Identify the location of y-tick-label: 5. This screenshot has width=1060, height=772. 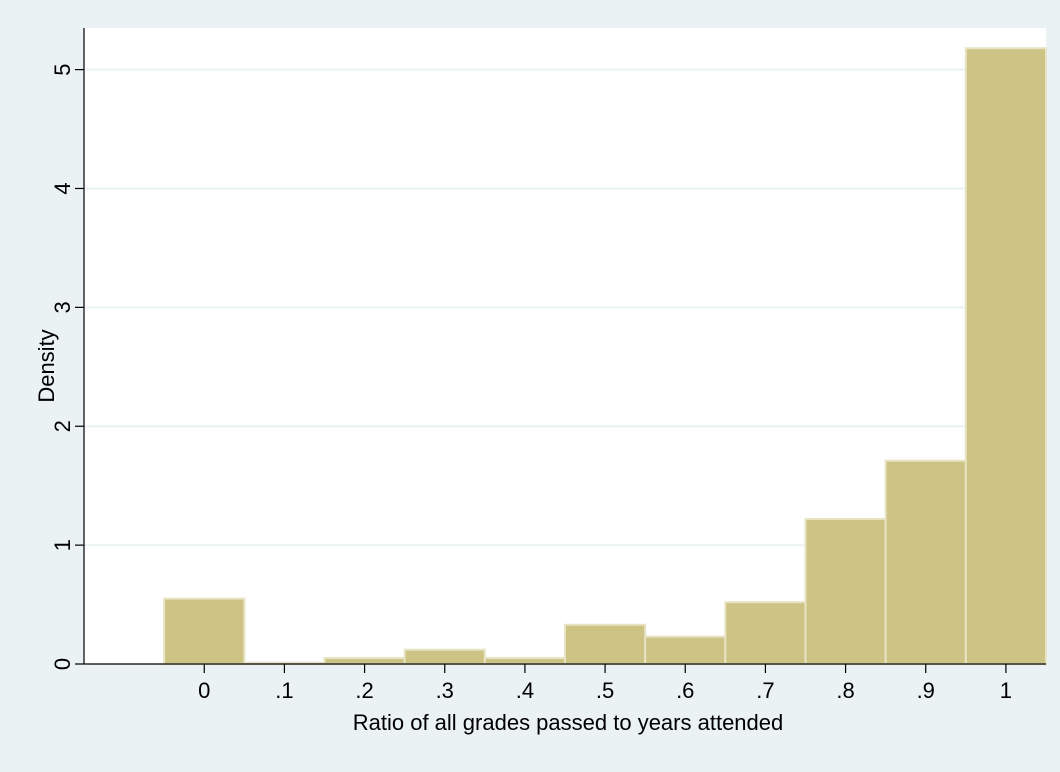
(62, 69).